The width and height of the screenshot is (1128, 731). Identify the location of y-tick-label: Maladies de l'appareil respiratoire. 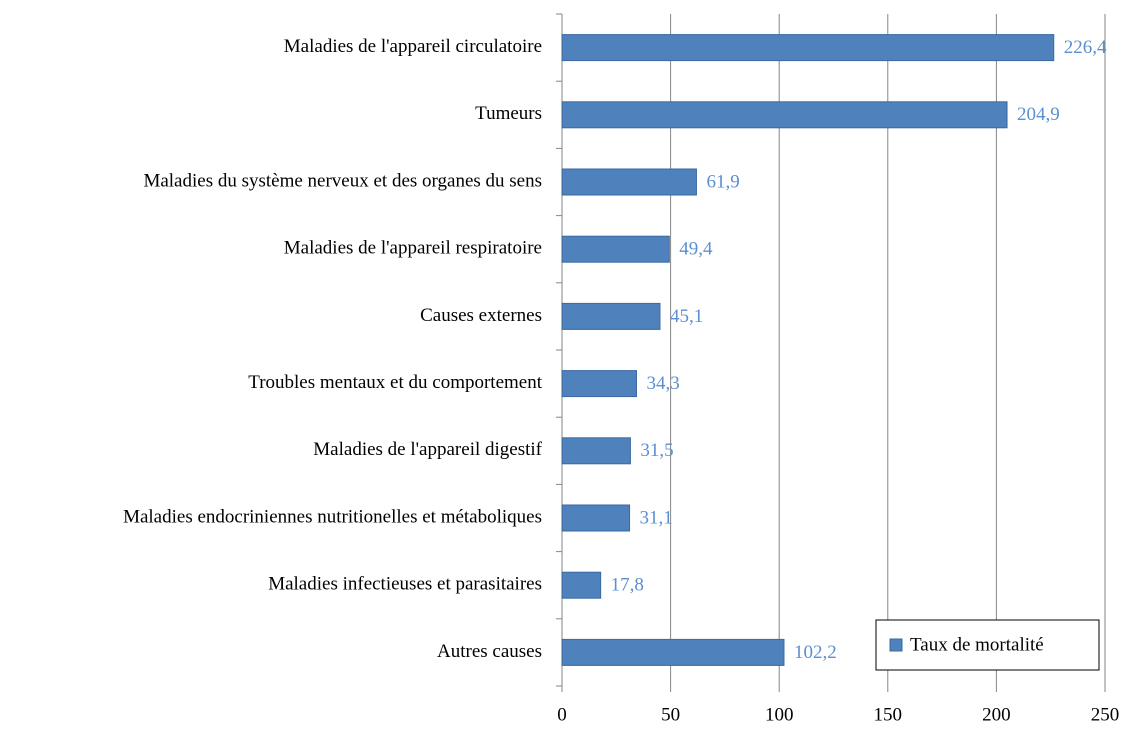
(413, 248).